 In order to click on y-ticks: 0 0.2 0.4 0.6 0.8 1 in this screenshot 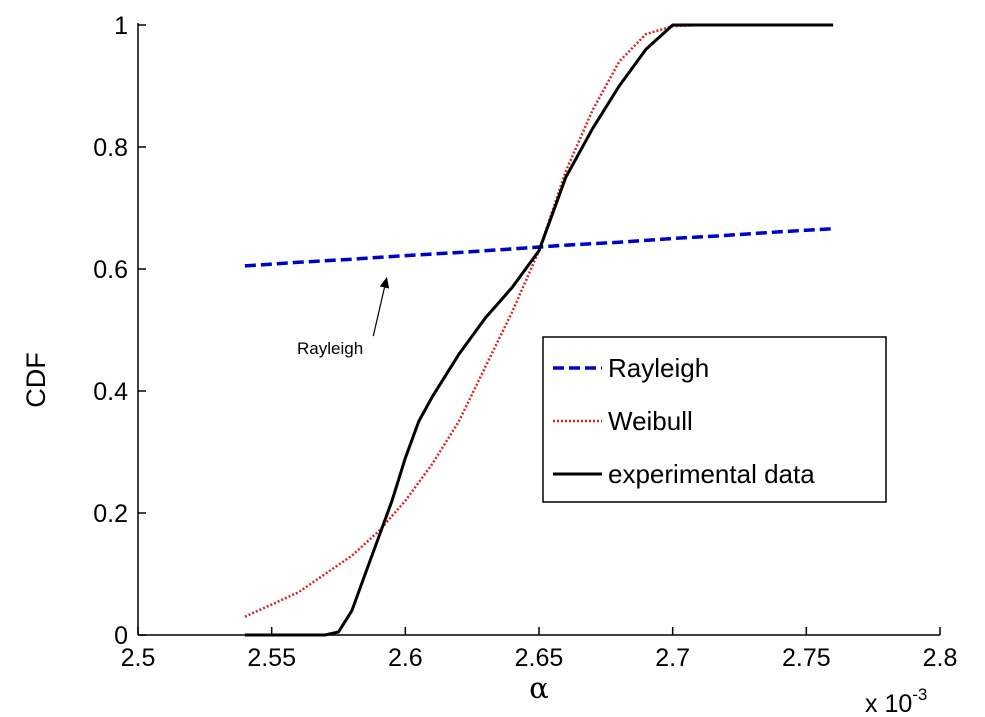, I will do `click(119, 331)`.